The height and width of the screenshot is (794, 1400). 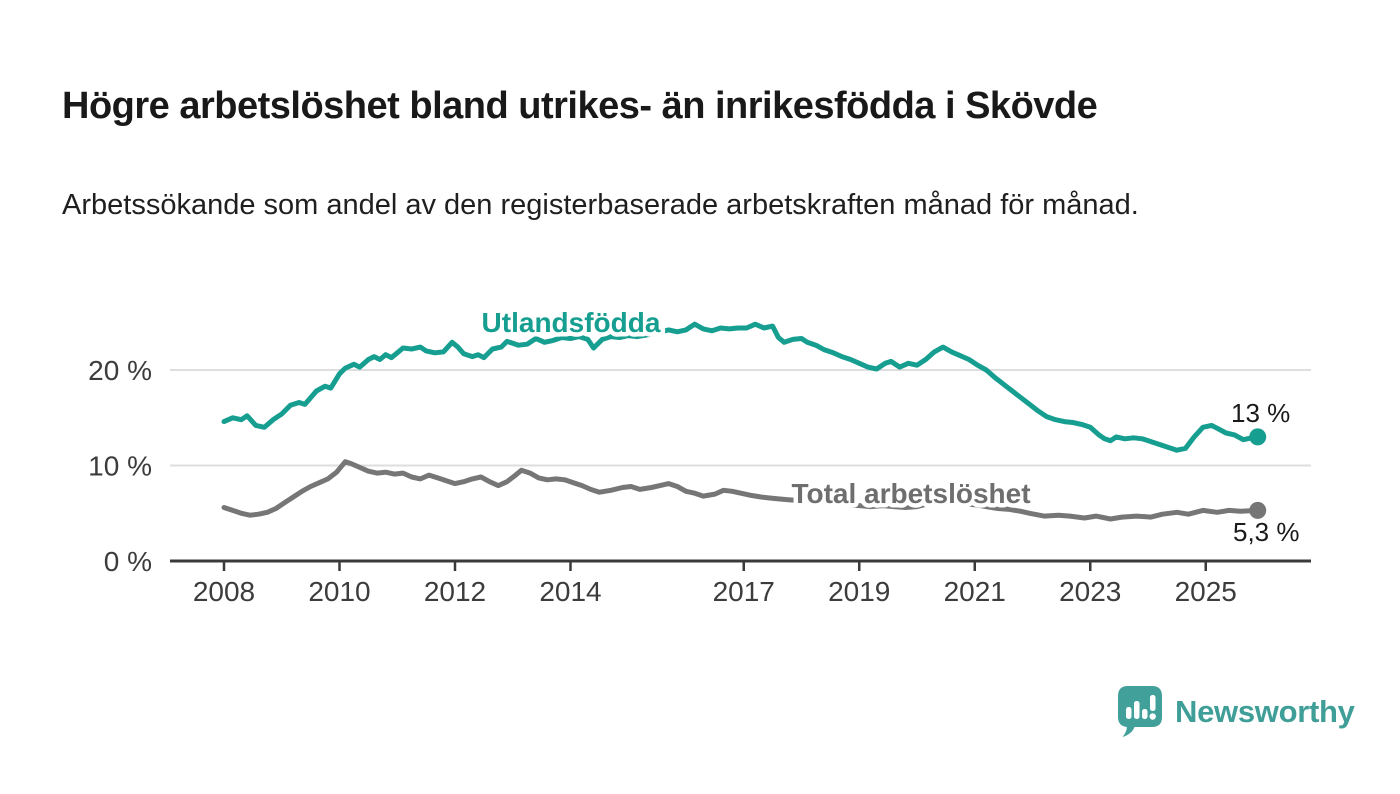 I want to click on total-arbetsloshet-end-dot, so click(x=1258, y=510).